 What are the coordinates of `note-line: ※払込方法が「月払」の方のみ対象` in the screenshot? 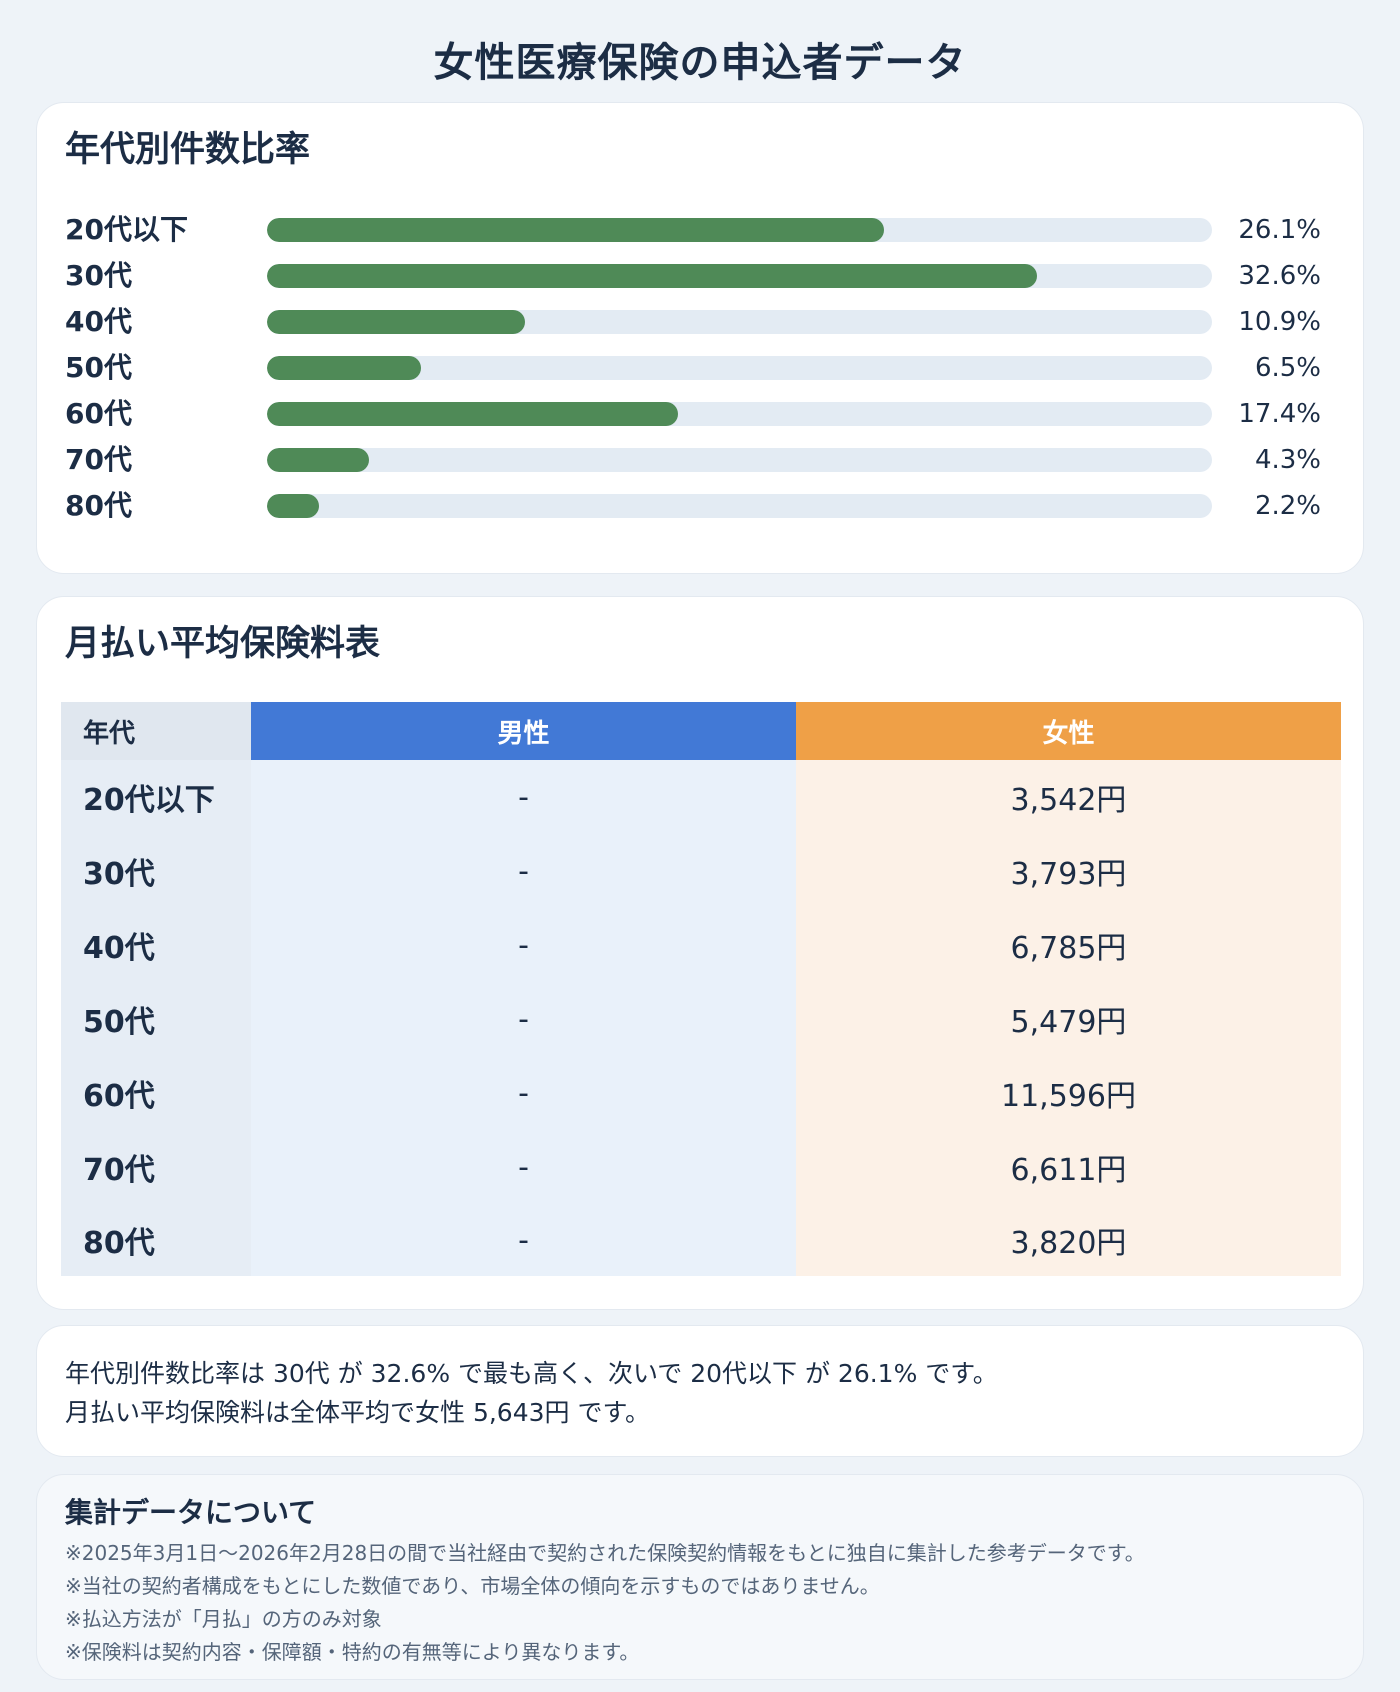 It's located at (223, 1619).